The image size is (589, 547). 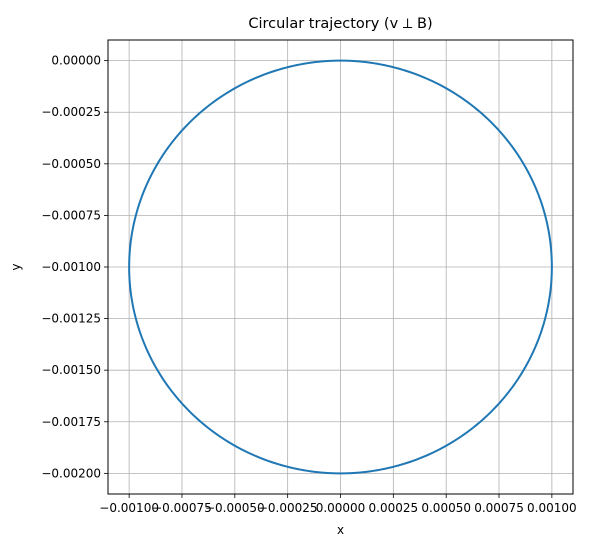 What do you see at coordinates (71, 164) in the screenshot?
I see `y-tick-label: −0.00050` at bounding box center [71, 164].